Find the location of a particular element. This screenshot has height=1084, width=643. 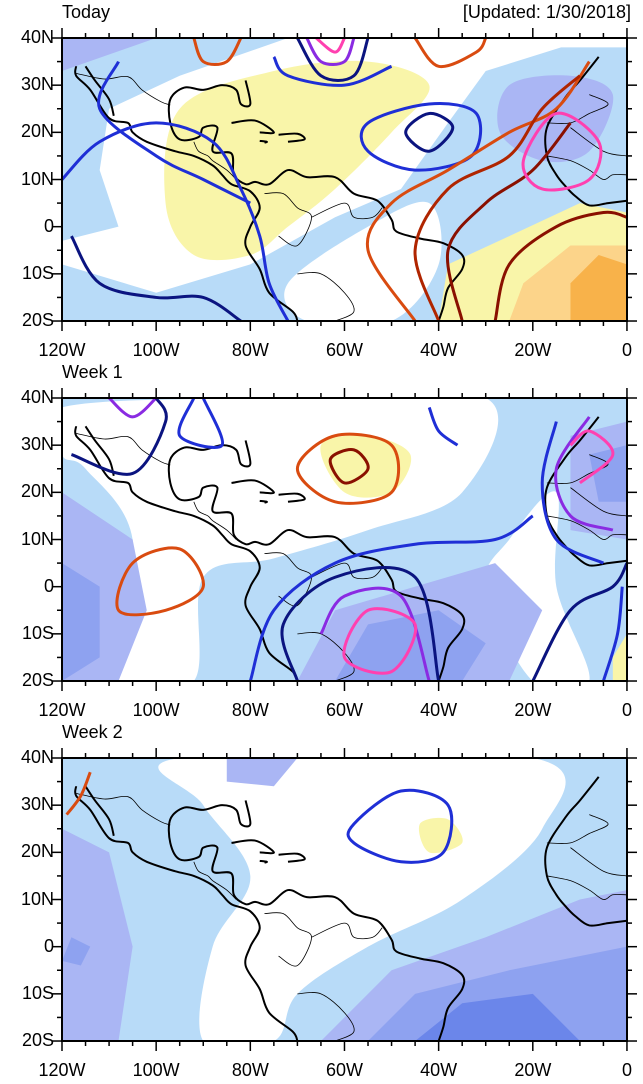

lon-tick-label: 80W is located at coordinates (250, 350).